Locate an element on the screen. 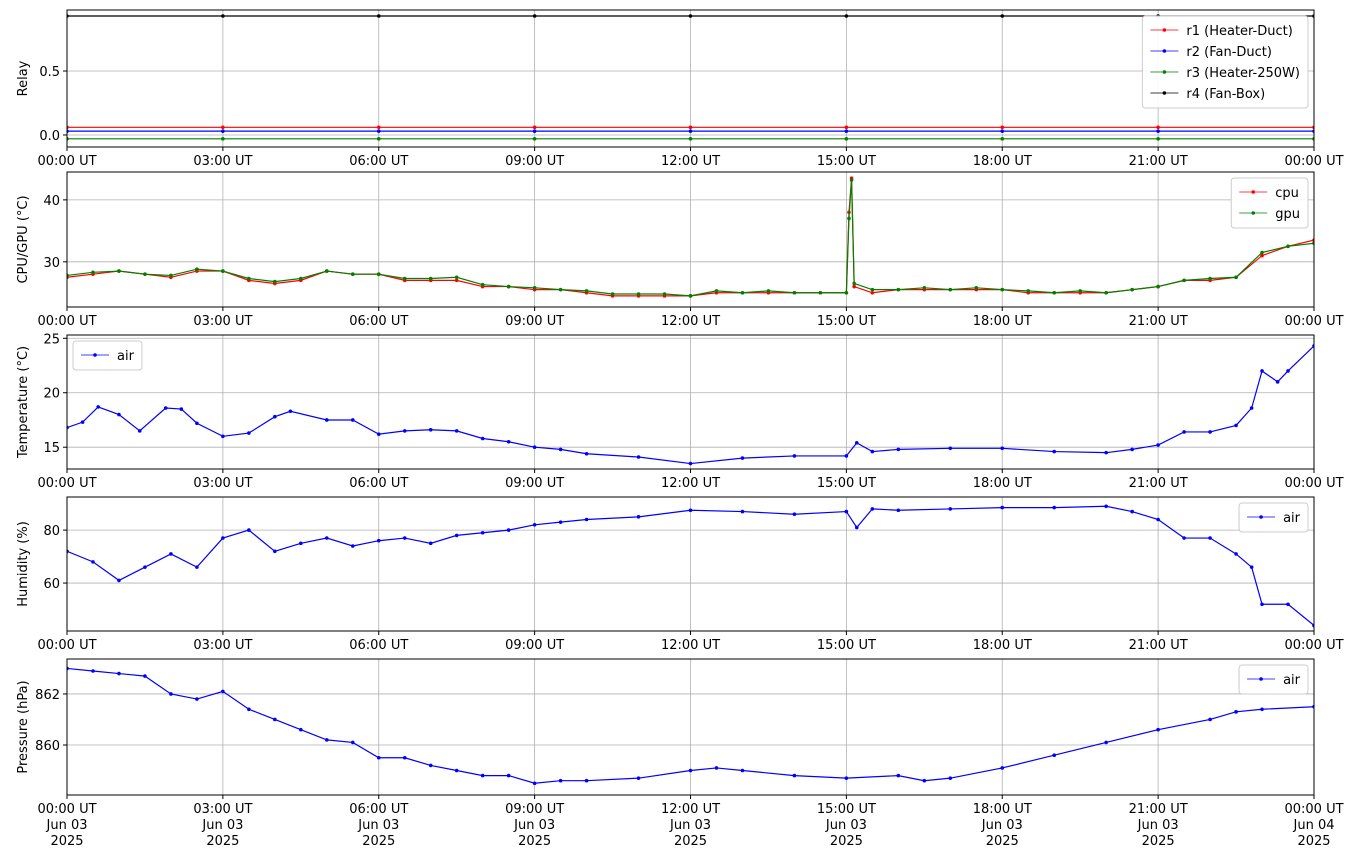 This screenshot has height=861, width=1355. legend-label: r1 (Heater-Duct) is located at coordinates (1239, 31).